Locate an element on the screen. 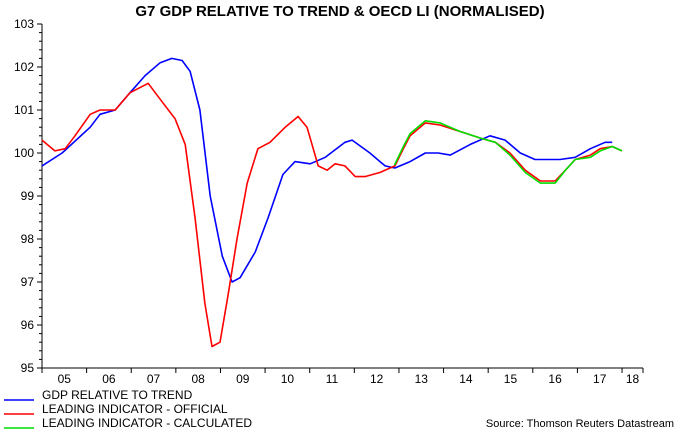  y-tick-label: 100 is located at coordinates (24, 153).